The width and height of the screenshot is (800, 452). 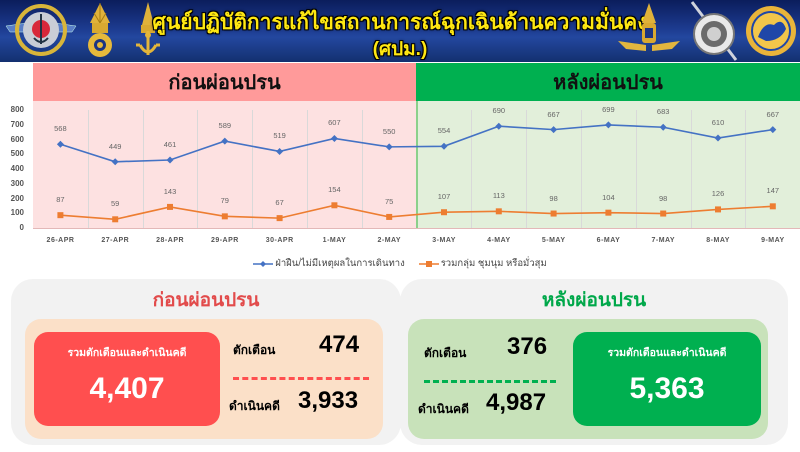 What do you see at coordinates (41, 30) in the screenshot?
I see `armed-forces-emblem-icon` at bounding box center [41, 30].